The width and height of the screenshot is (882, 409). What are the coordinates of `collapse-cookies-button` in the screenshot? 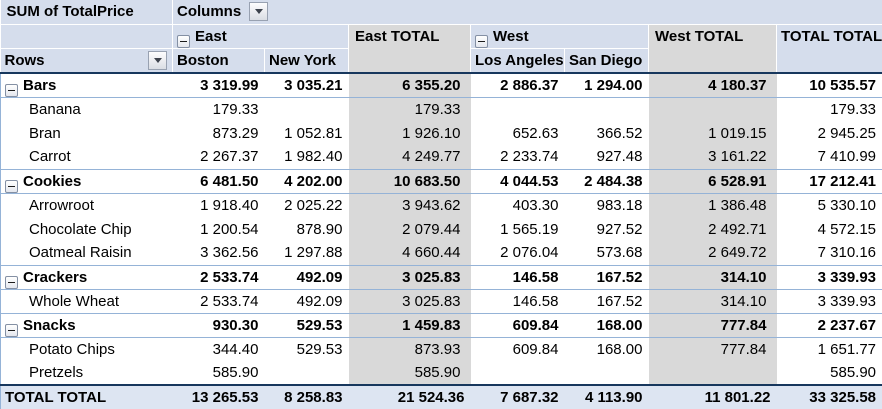 It's located at (11, 186).